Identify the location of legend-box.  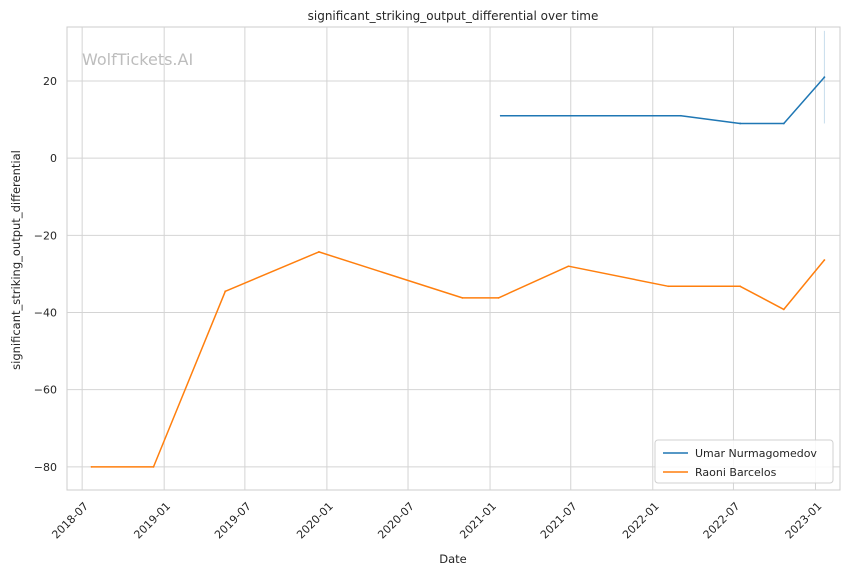
(744, 461).